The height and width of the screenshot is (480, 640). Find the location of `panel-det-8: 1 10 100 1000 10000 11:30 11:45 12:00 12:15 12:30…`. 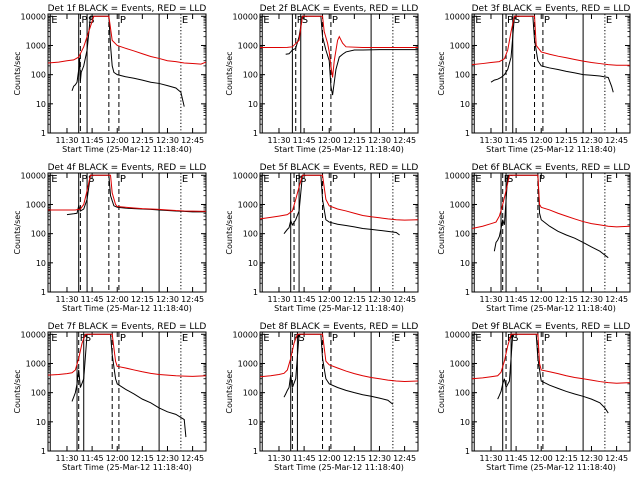

panel-det-8: 1 10 100 1000 10000 11:30 11:45 12:00 12:15 12:30… is located at coordinates (322, 397).